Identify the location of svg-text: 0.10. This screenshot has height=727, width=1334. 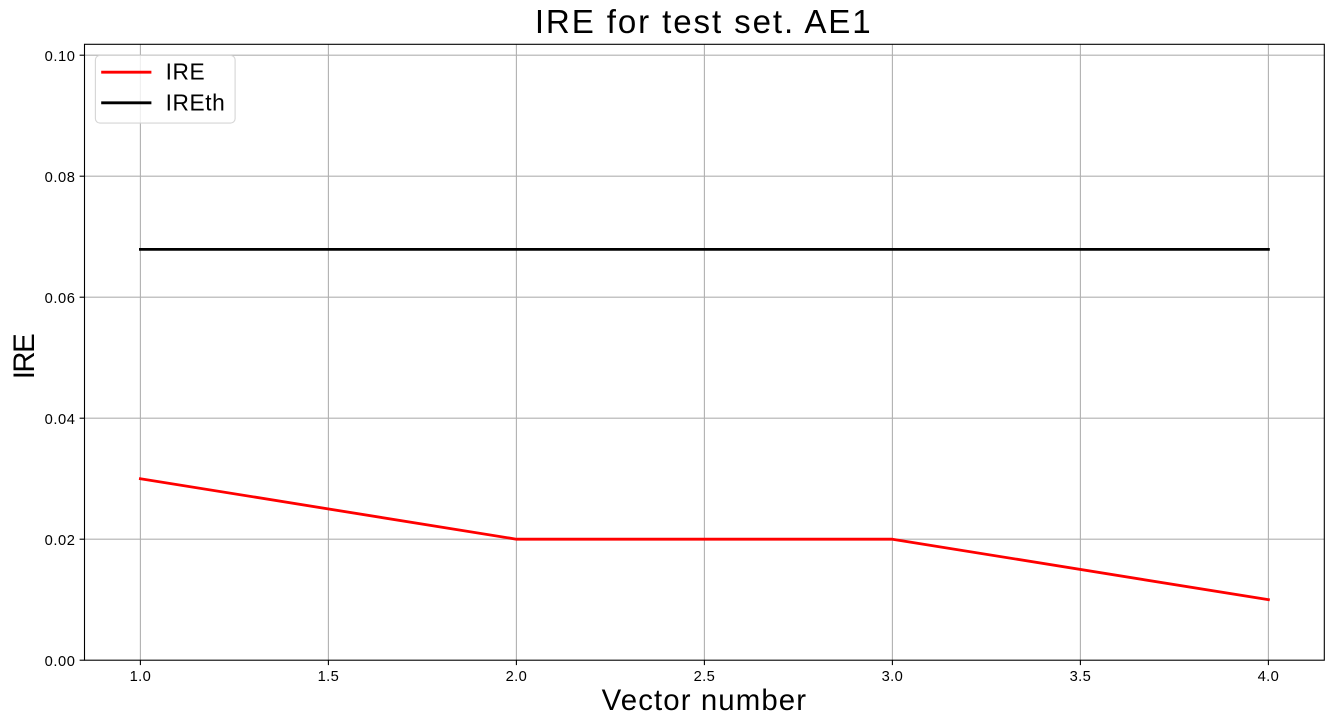
(60, 57).